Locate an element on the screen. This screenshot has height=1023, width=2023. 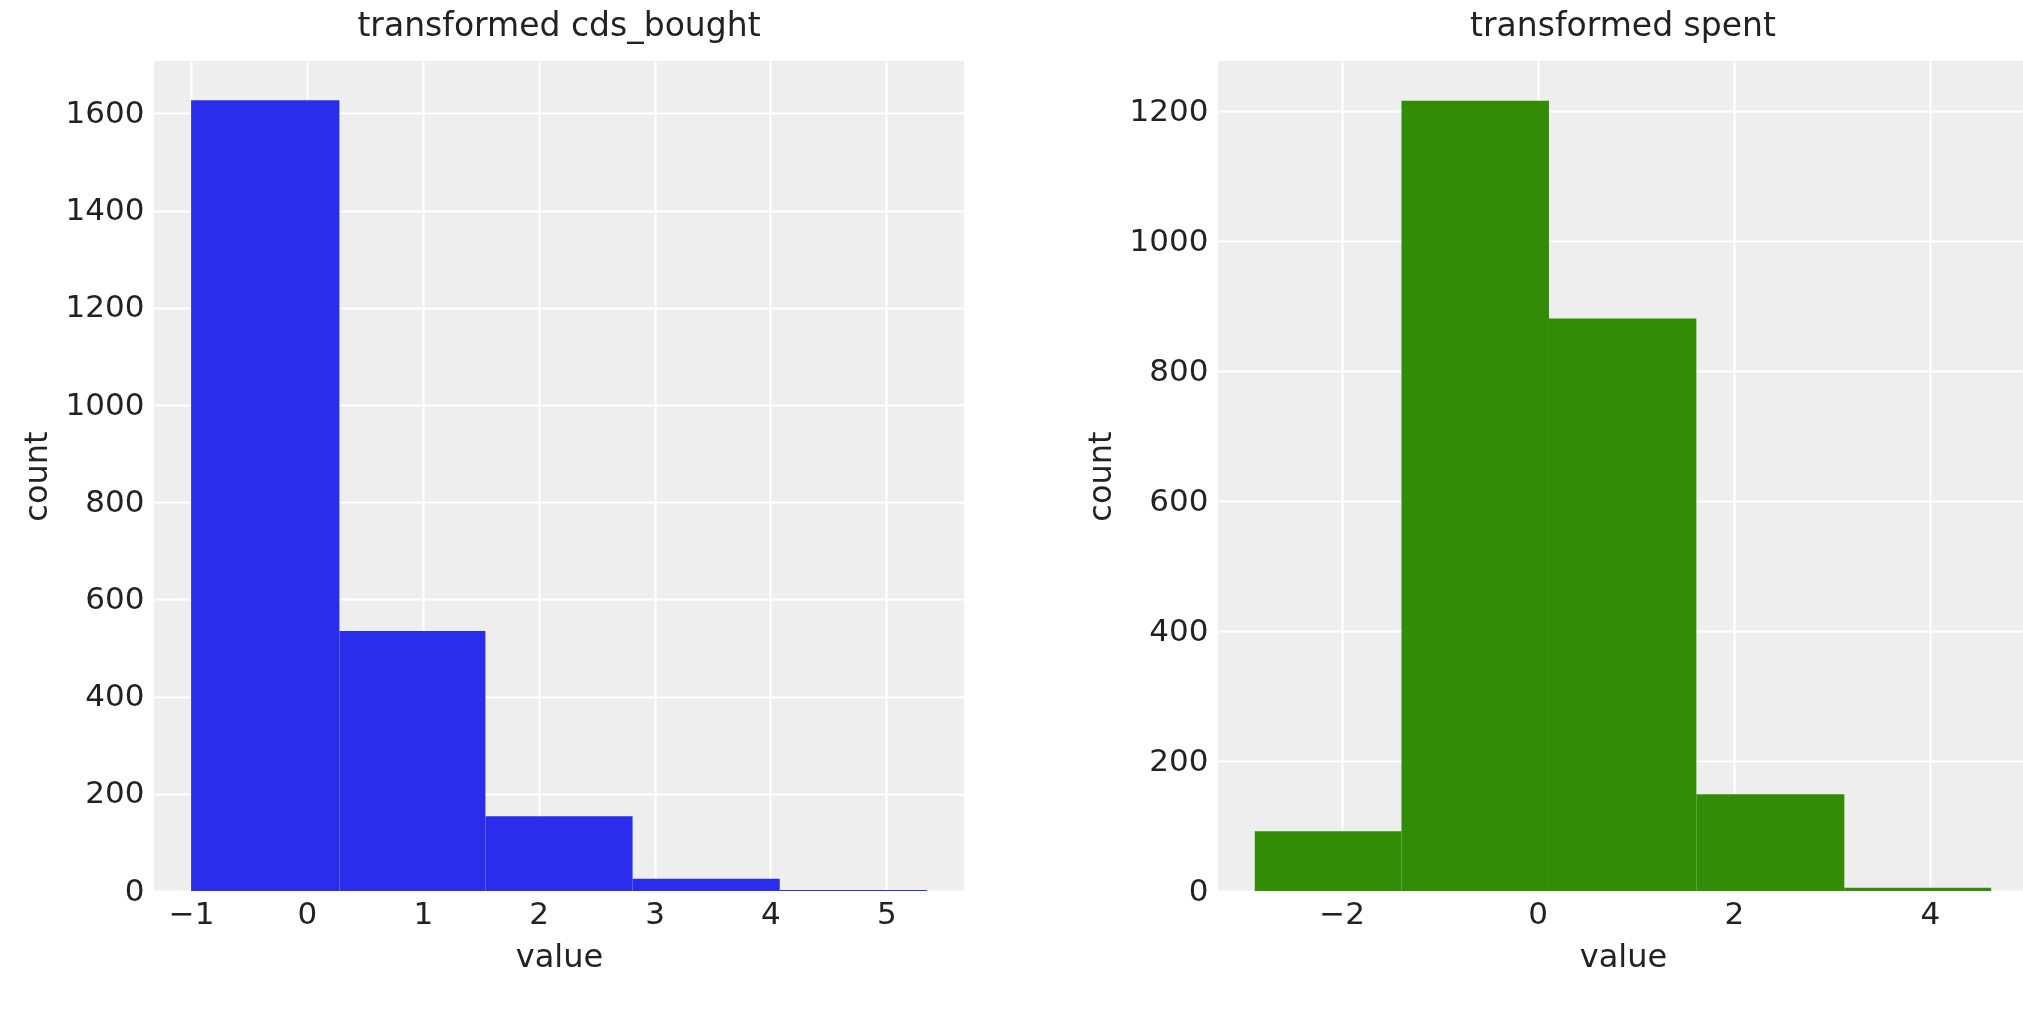
chart-title: transformed cds_bought is located at coordinates (559, 24).